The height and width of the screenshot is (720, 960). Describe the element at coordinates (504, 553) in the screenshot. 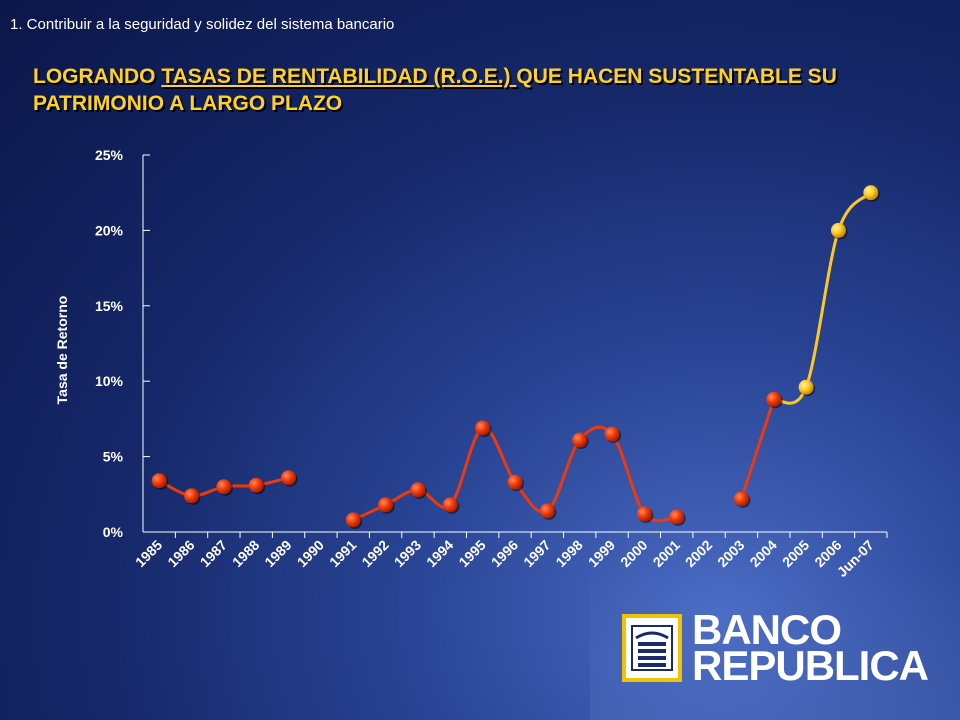

I see `x-tick-label: 1996` at that location.